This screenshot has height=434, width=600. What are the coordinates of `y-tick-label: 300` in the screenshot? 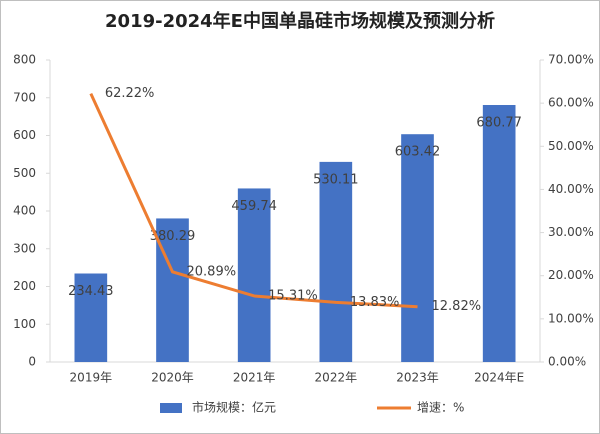 It's located at (24, 248).